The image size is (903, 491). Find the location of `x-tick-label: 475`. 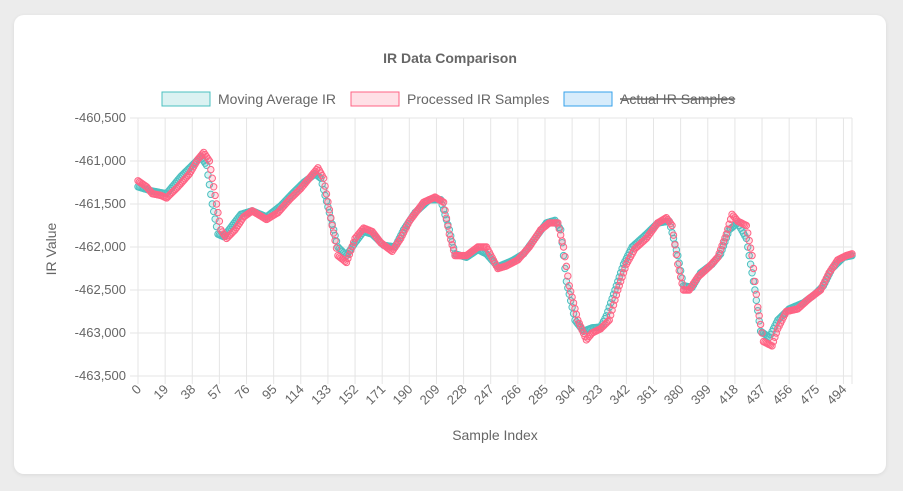

x-tick-label: 475 is located at coordinates (809, 395).